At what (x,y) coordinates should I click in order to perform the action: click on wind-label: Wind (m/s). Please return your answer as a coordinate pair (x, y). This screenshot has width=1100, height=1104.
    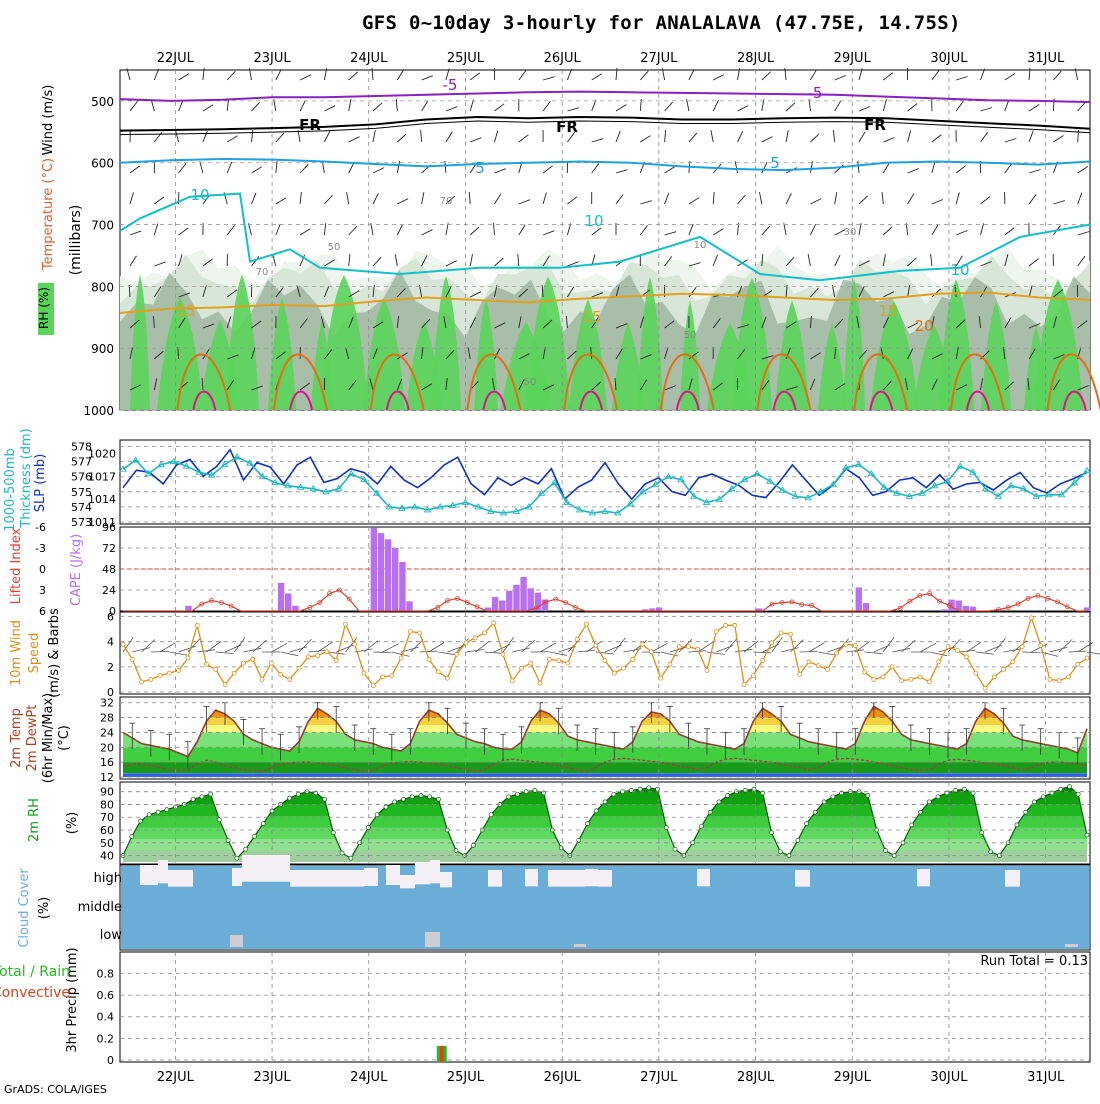
    Looking at the image, I should click on (48, 120).